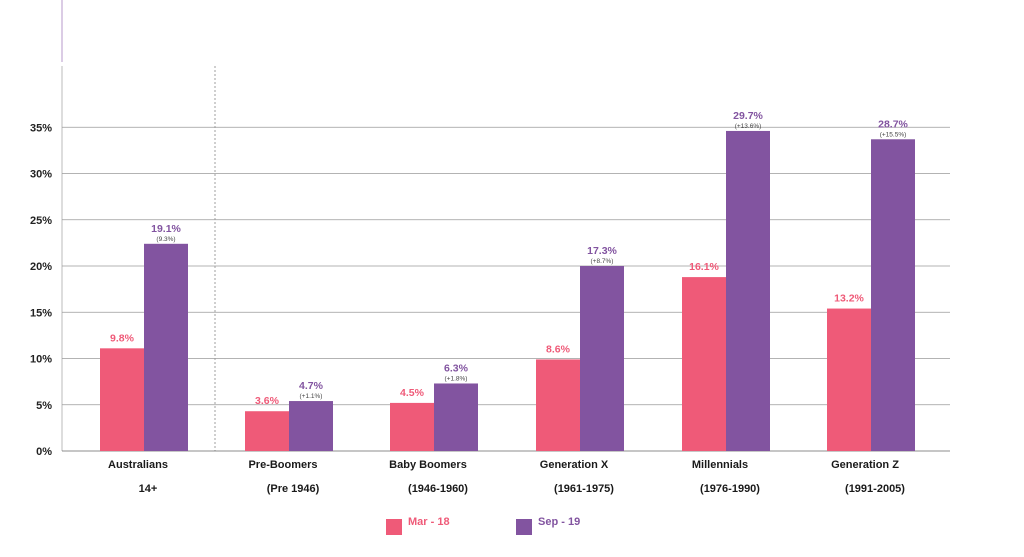  I want to click on change-label: (+15.5%), so click(893, 134).